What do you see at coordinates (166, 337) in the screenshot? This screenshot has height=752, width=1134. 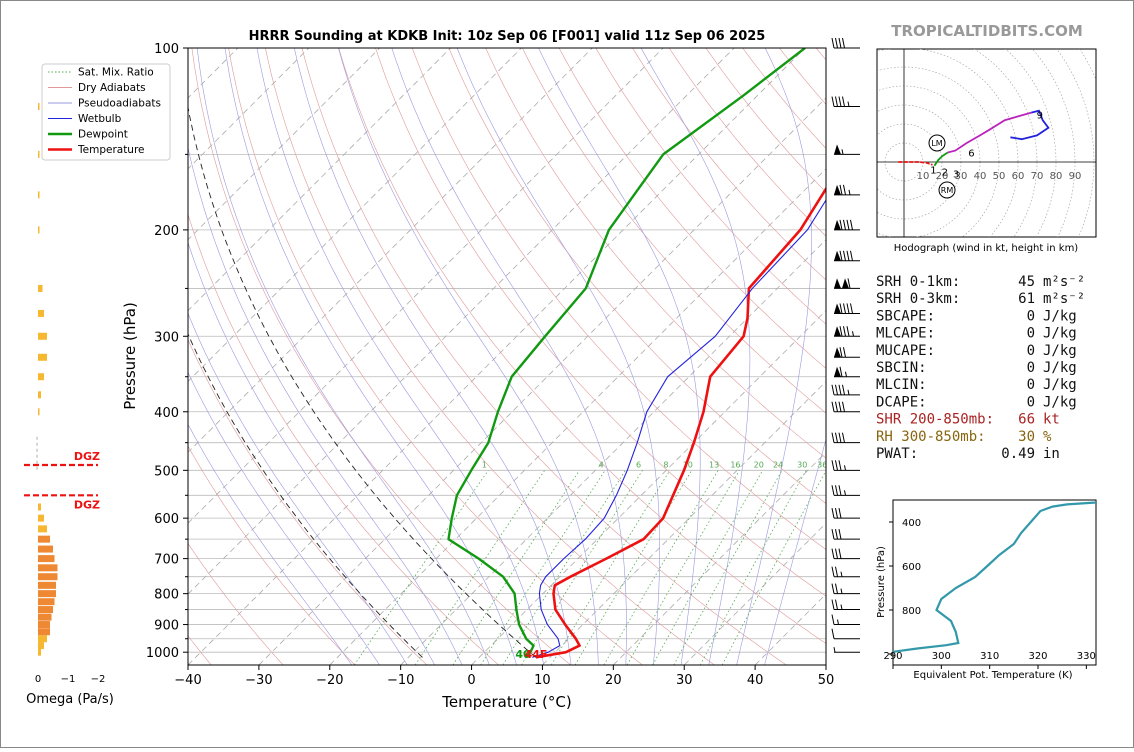 I see `p-tick-label: 300` at bounding box center [166, 337].